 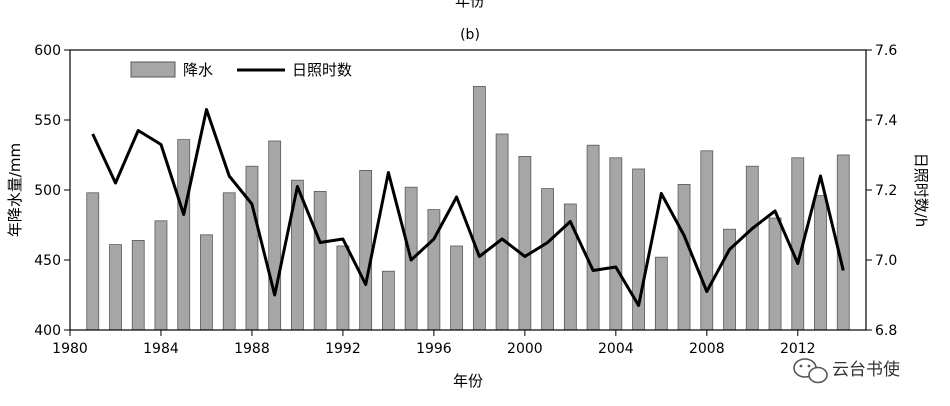 I want to click on x-tick-label: 1996, so click(x=434, y=349).